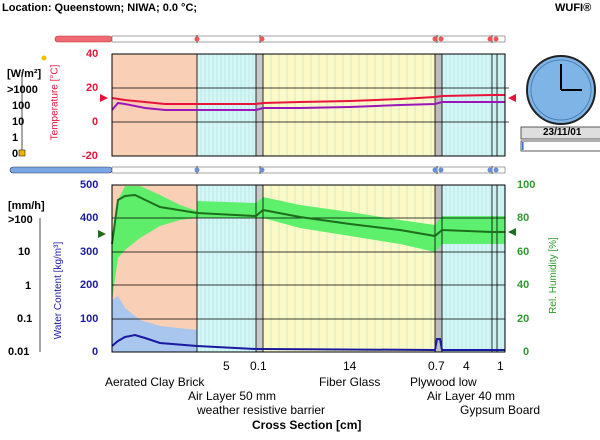  Describe the element at coordinates (32, 106) in the screenshot. I see `radiation-indicator` at that location.